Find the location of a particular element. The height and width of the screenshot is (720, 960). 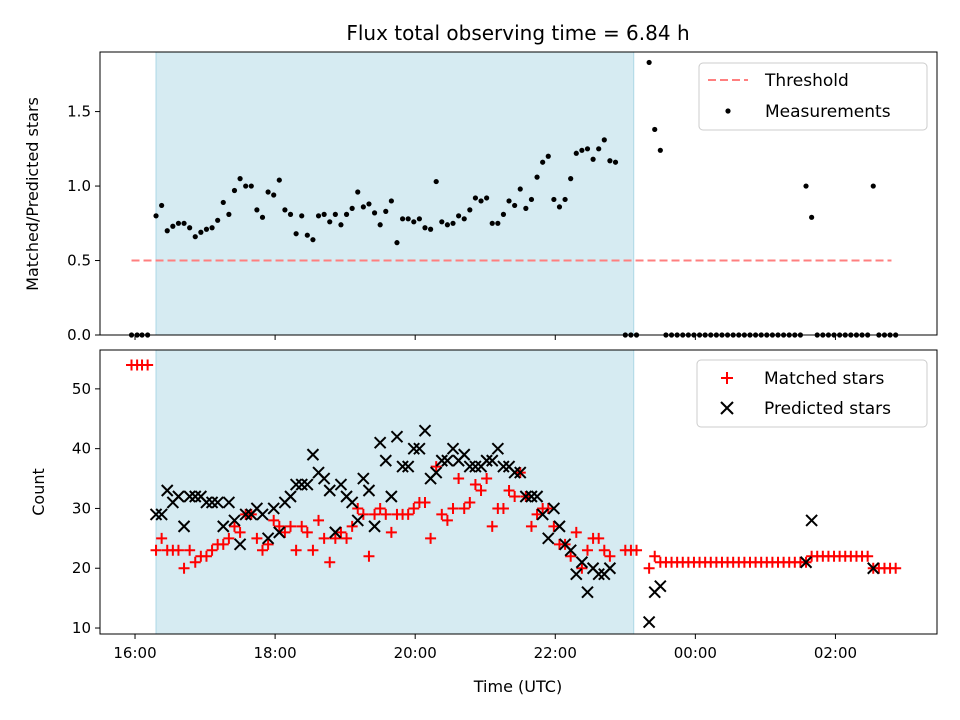

x-tick-label: 20:00 is located at coordinates (415, 653).